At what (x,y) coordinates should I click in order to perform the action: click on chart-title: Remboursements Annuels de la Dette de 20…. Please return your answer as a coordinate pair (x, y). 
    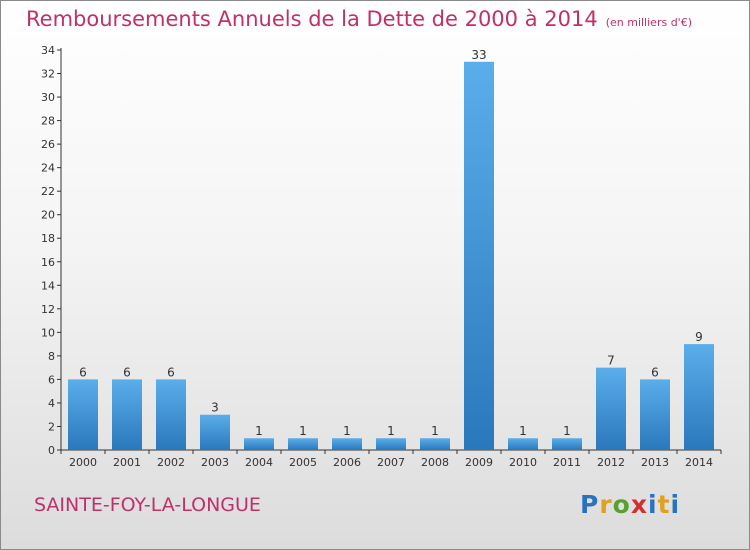
    Looking at the image, I should click on (359, 19).